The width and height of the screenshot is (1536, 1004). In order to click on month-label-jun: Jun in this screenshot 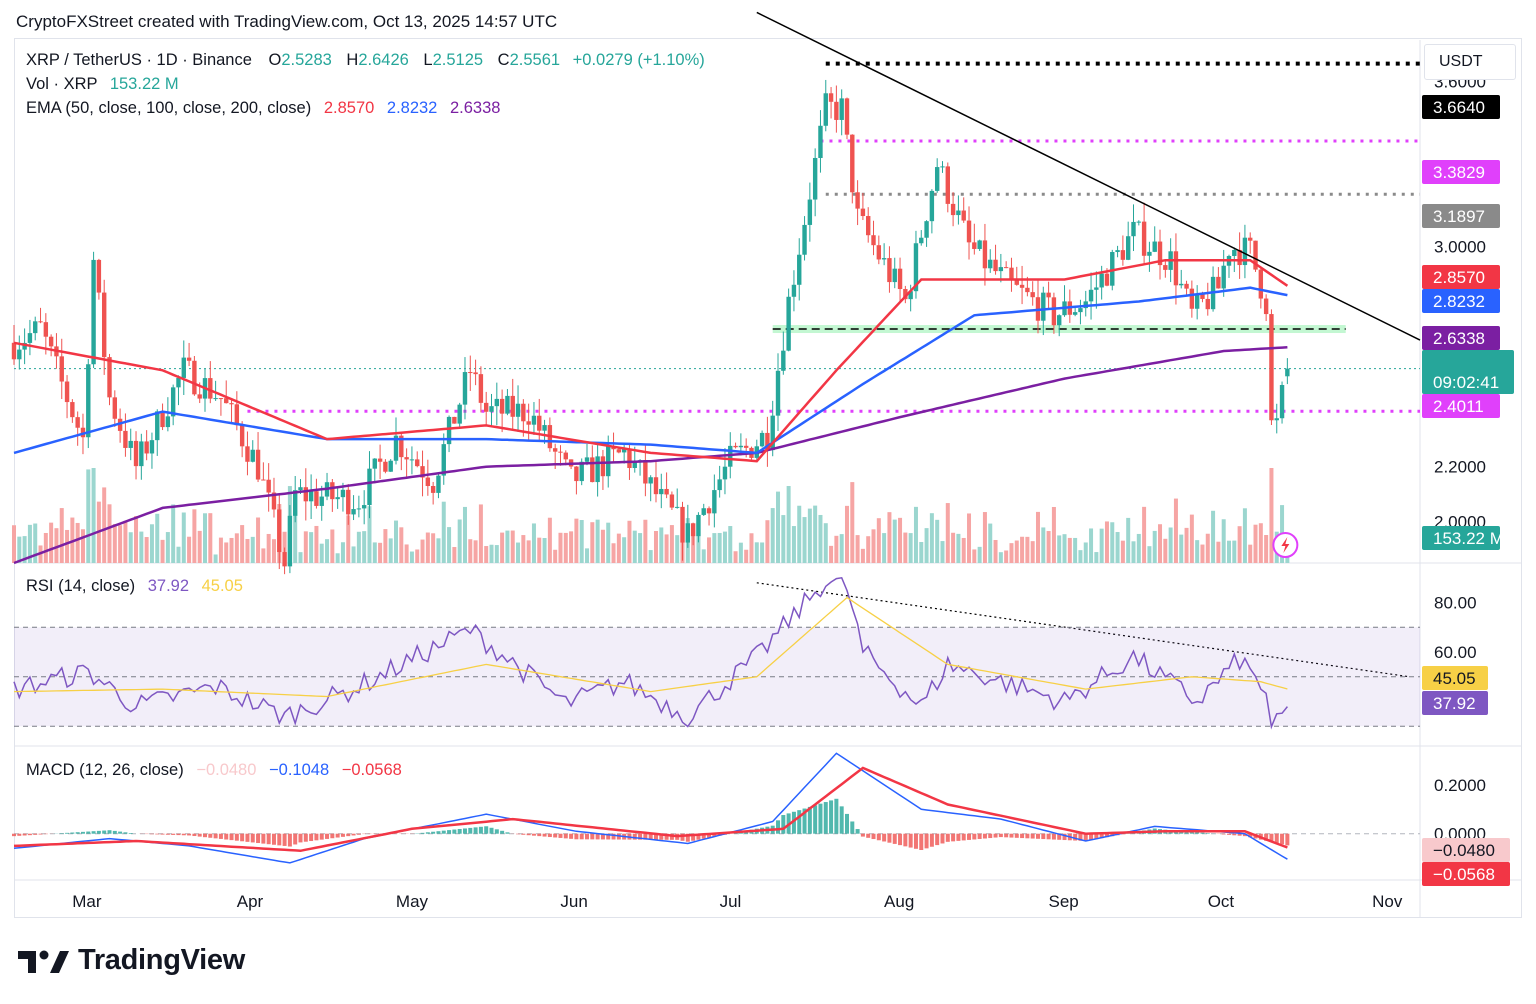, I will do `click(573, 901)`.